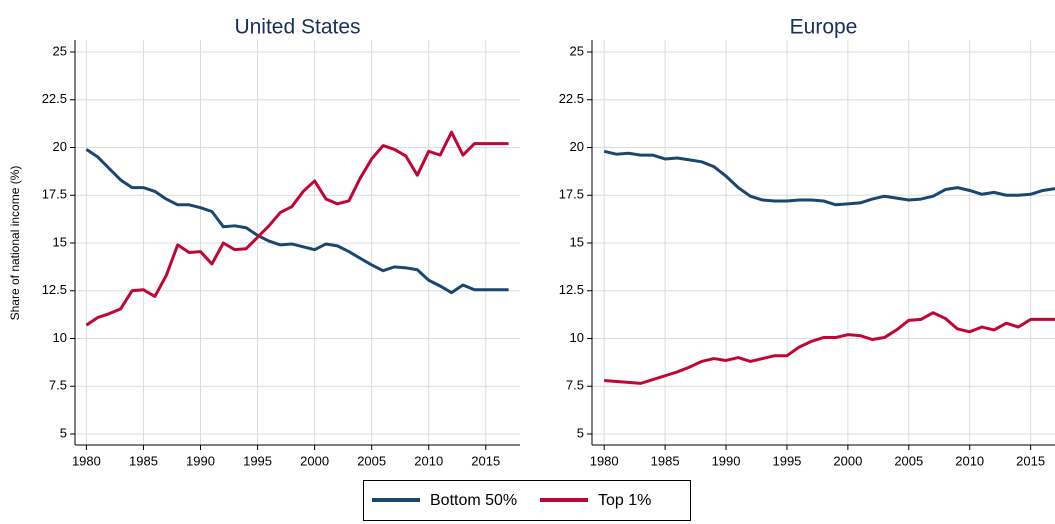  Describe the element at coordinates (15, 243) in the screenshot. I see `y-axis-label: Share of national income (%)` at that location.